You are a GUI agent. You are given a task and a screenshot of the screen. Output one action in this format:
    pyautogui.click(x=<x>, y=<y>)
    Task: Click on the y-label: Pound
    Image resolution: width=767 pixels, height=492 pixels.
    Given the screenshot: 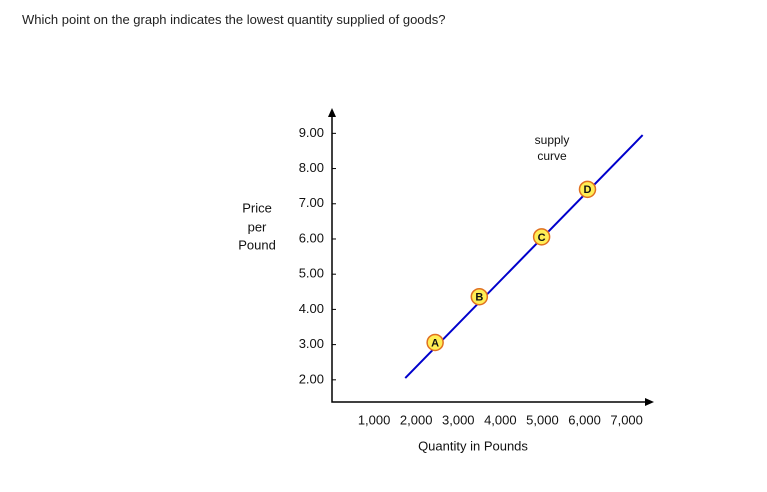 What is the action you would take?
    pyautogui.click(x=257, y=244)
    